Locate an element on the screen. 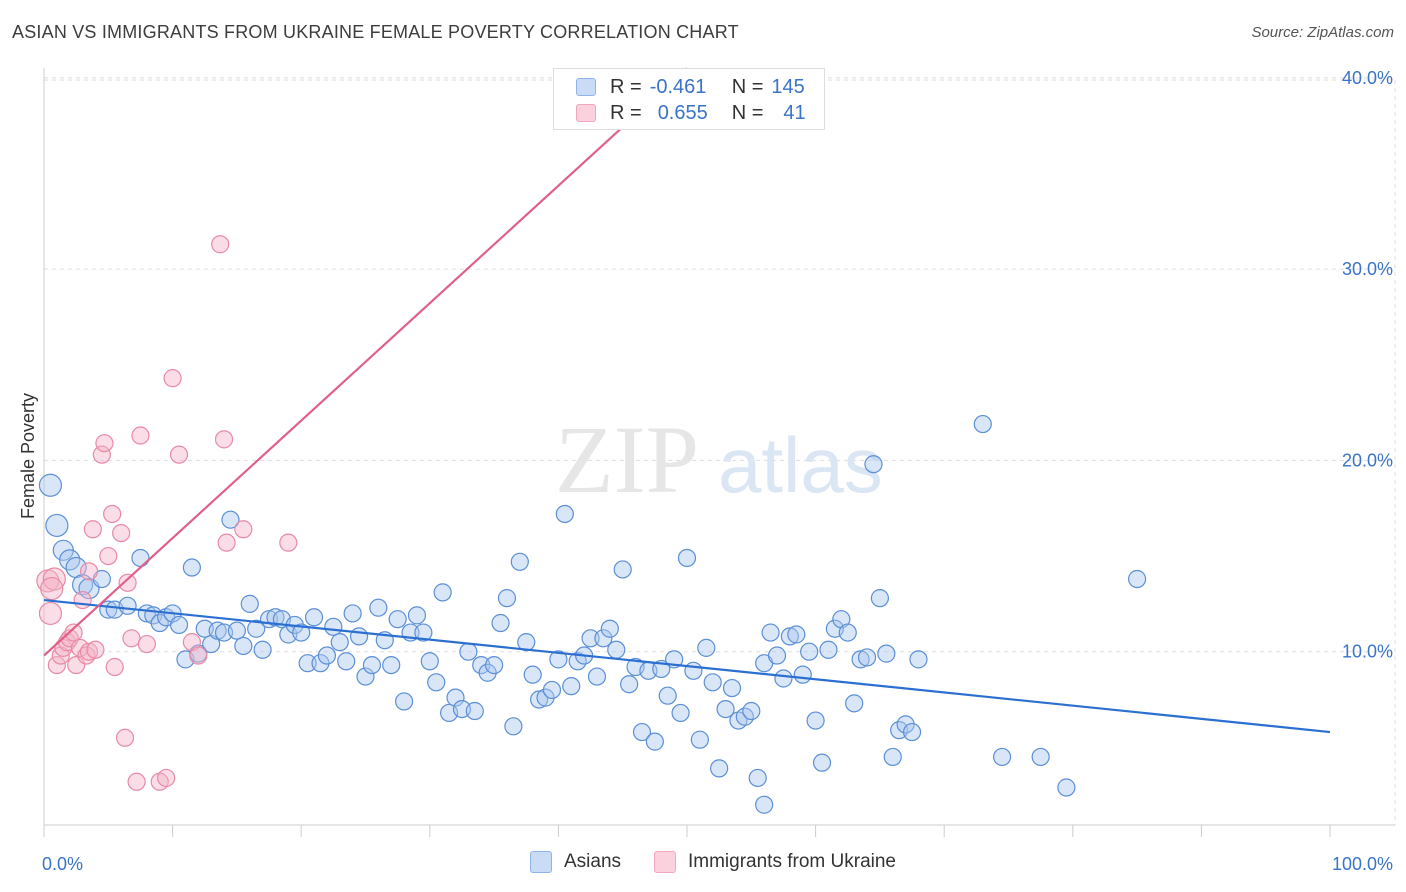  legend-r-value: 0.655 is located at coordinates (682, 112).